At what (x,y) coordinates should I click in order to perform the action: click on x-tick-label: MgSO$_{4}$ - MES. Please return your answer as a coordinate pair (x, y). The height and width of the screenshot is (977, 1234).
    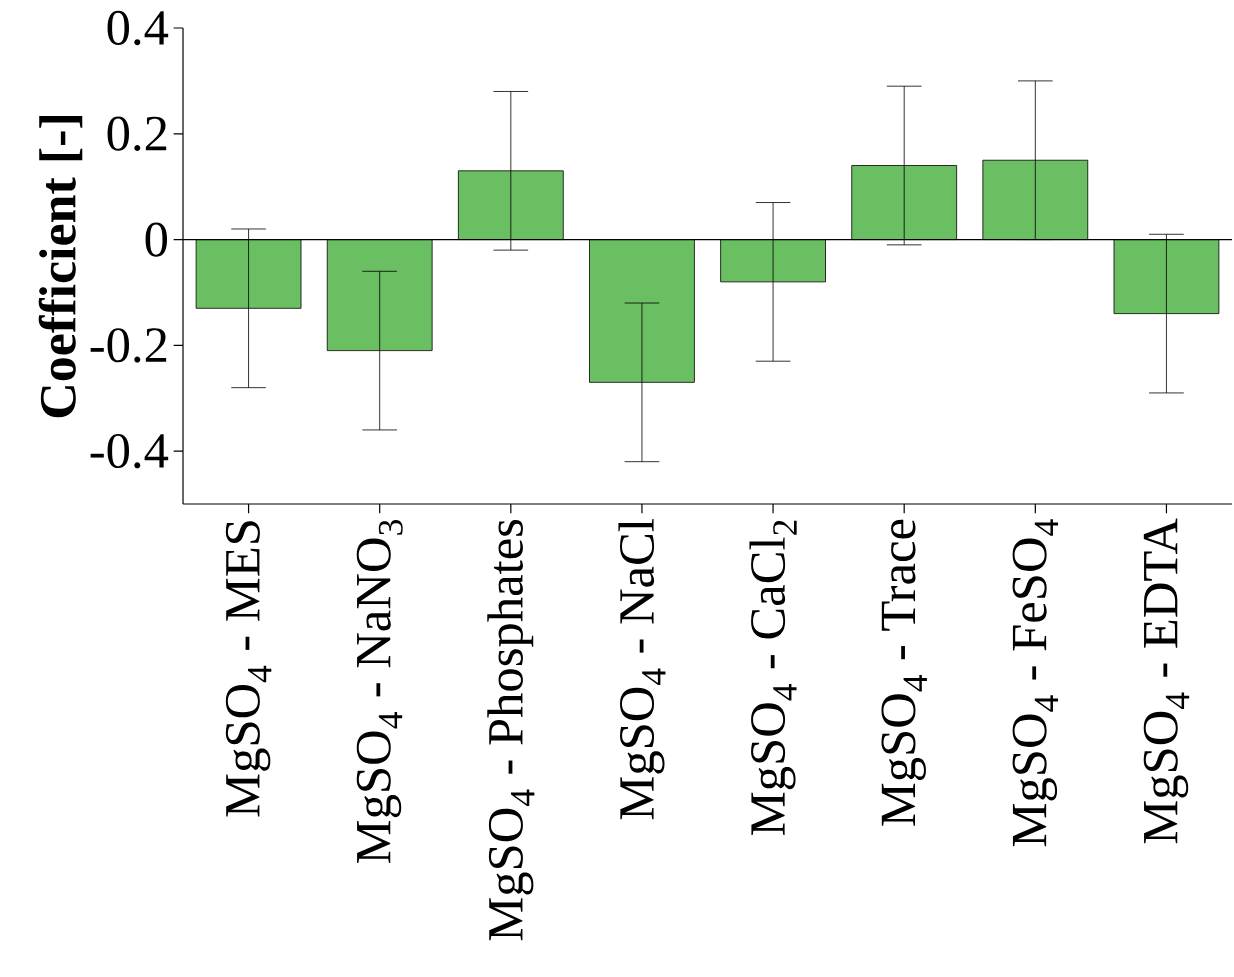
    Looking at the image, I should click on (248, 669).